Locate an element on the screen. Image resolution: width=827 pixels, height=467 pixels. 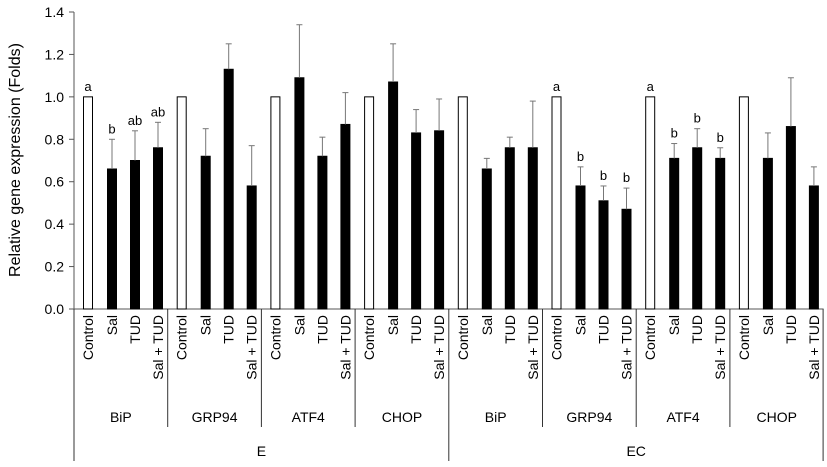
y-tick-label: 1.0 is located at coordinates (55, 97).